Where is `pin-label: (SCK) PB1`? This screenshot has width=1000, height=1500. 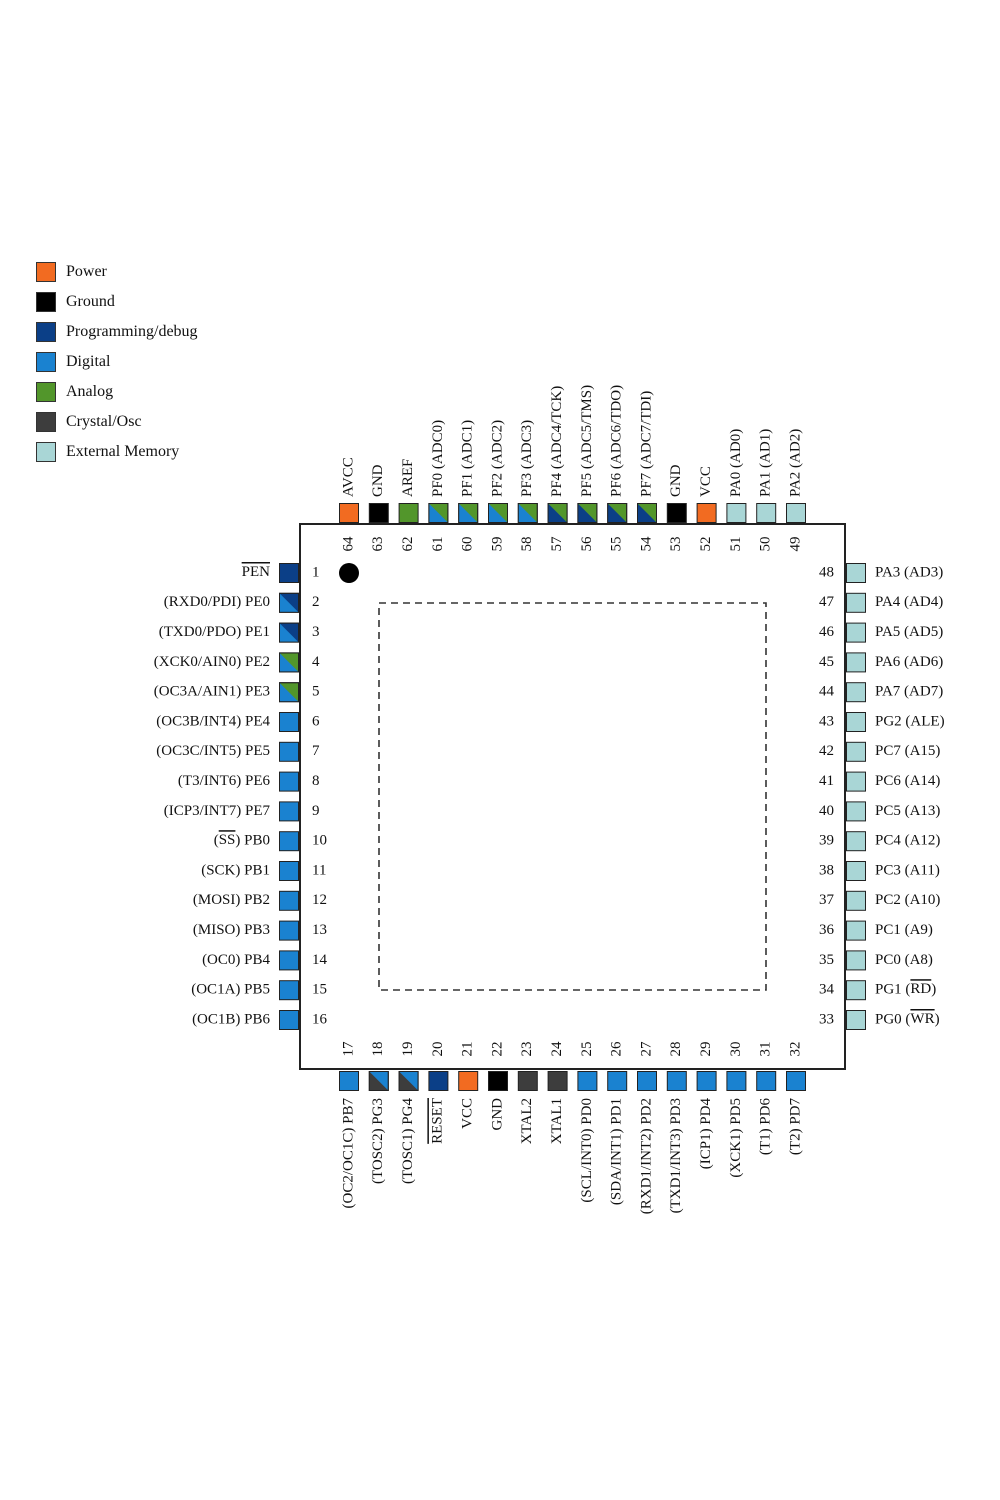 pin-label: (SCK) PB1 is located at coordinates (235, 870).